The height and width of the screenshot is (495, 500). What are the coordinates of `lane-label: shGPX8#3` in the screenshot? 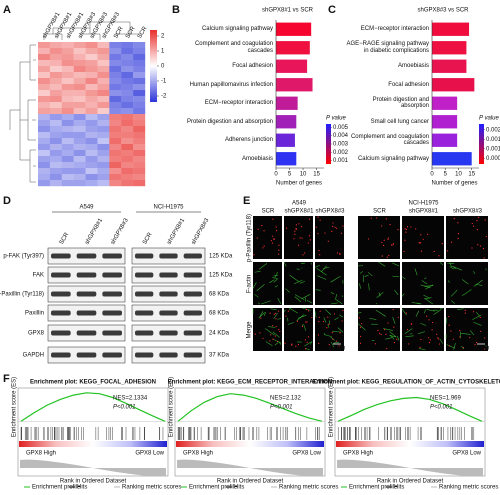 It's located at (120, 231).